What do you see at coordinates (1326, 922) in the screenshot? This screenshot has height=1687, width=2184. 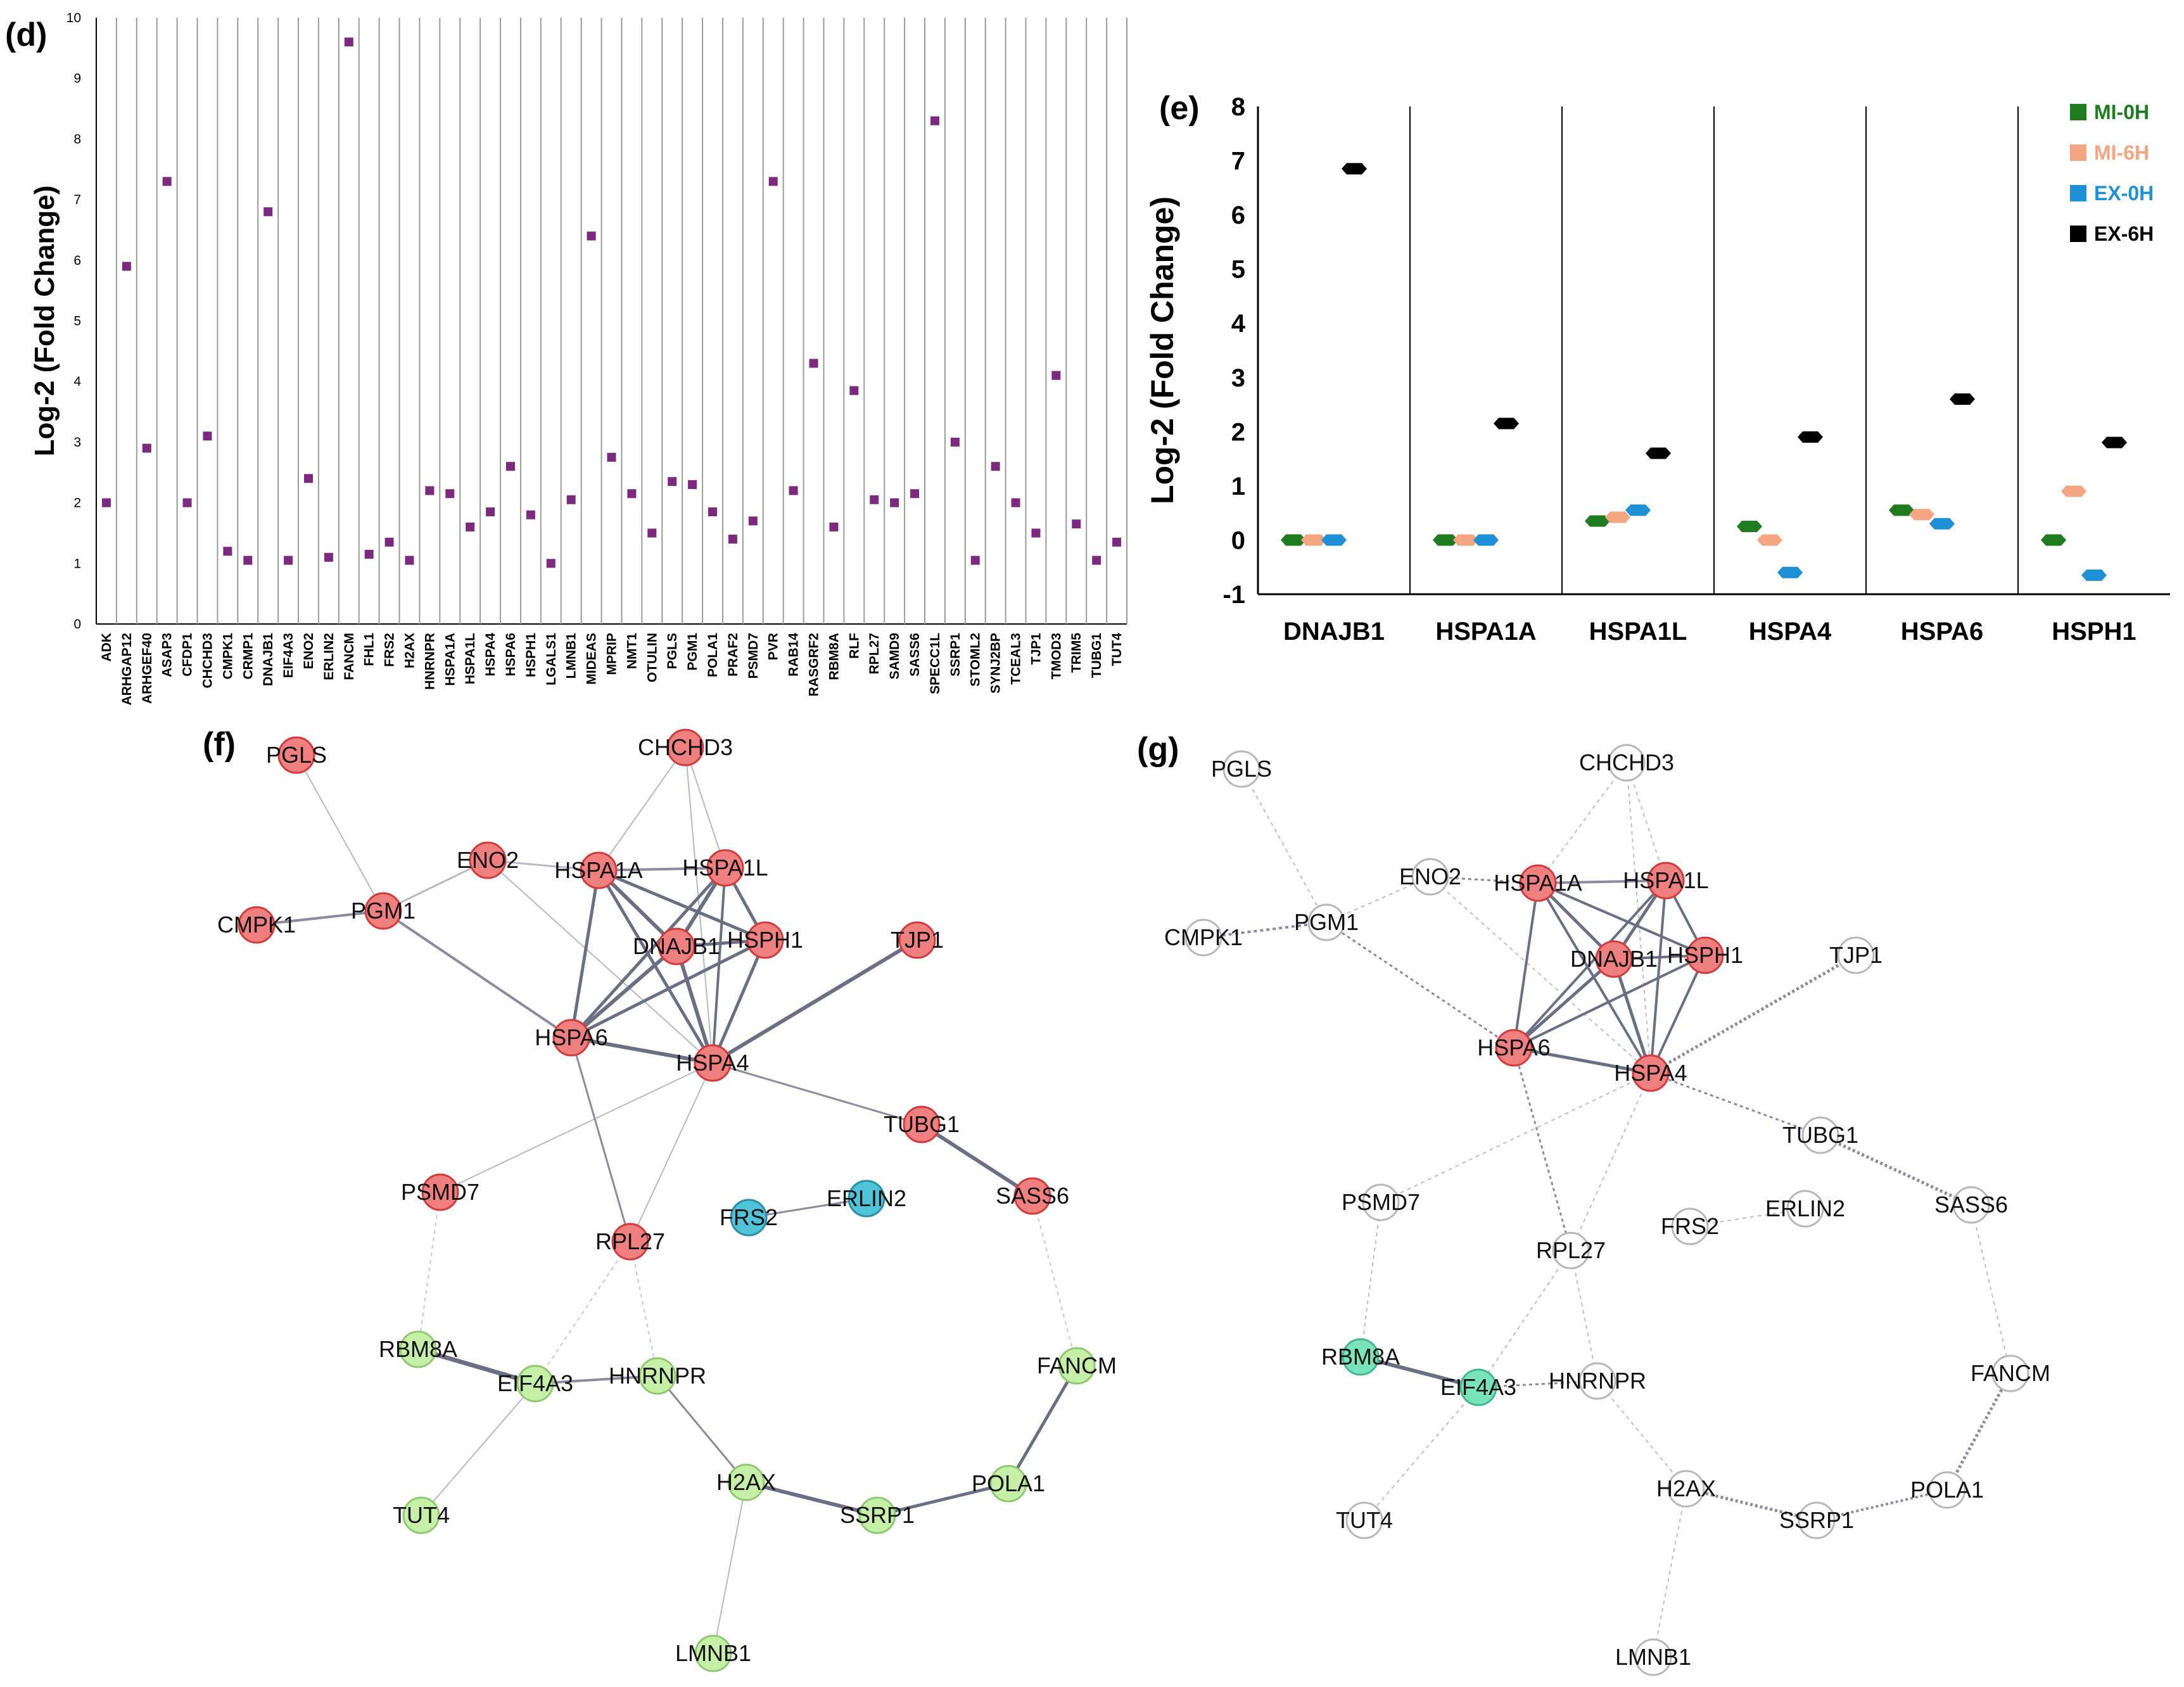 I see `node-pgm1` at bounding box center [1326, 922].